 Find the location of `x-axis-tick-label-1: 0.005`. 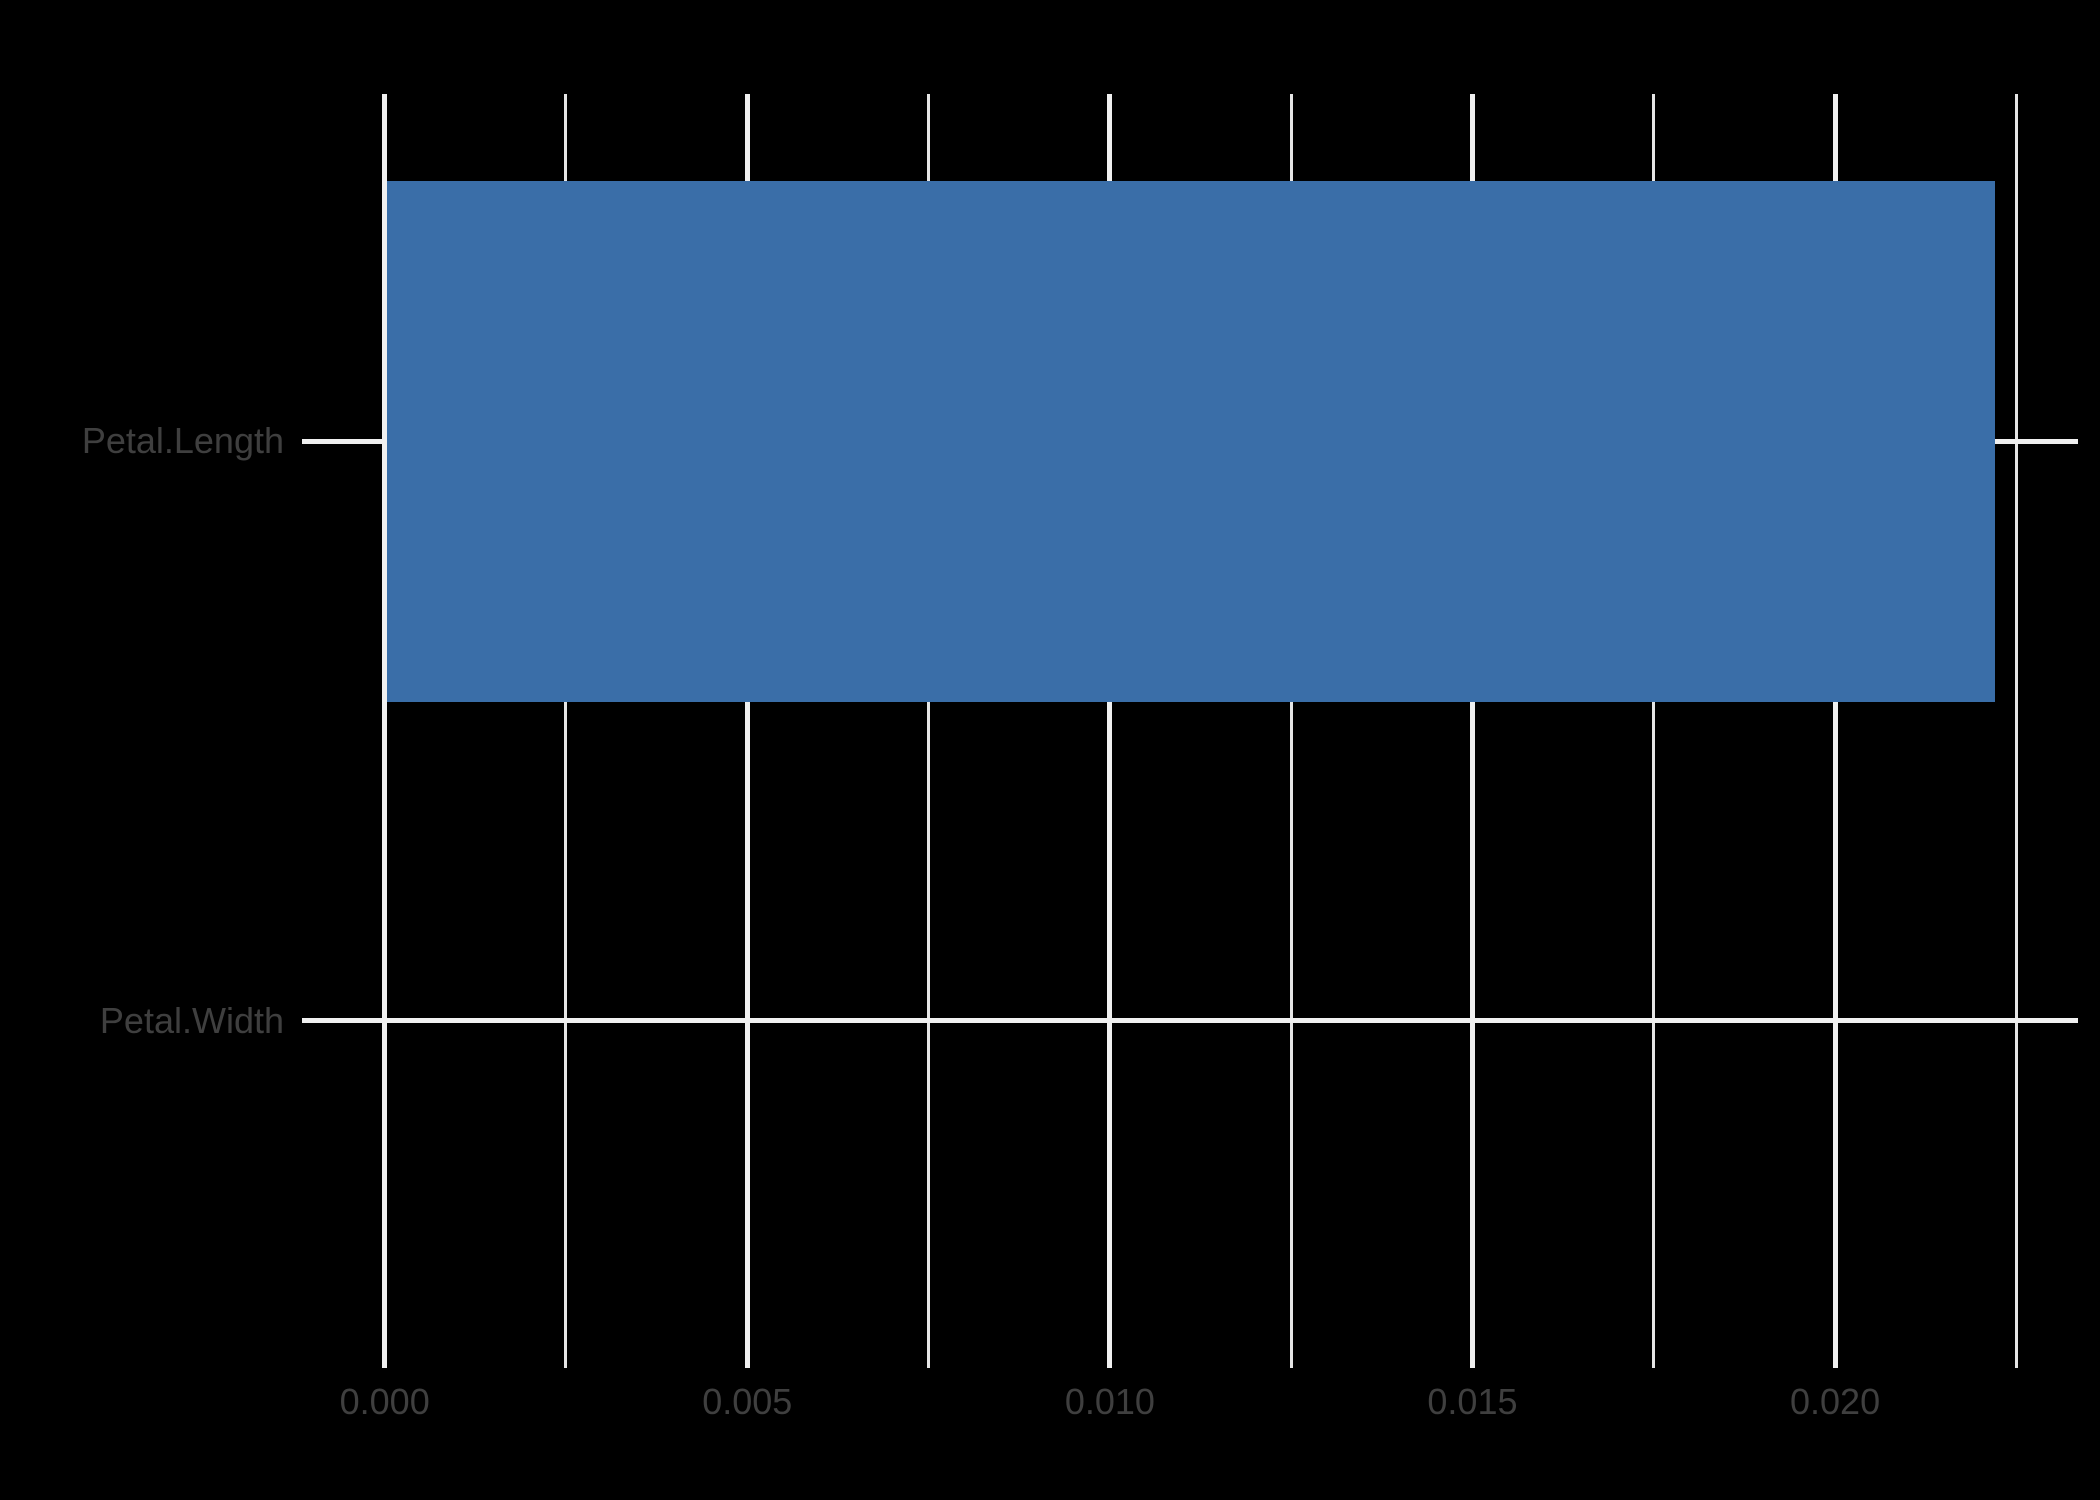

x-axis-tick-label-1: 0.005 is located at coordinates (747, 1401).